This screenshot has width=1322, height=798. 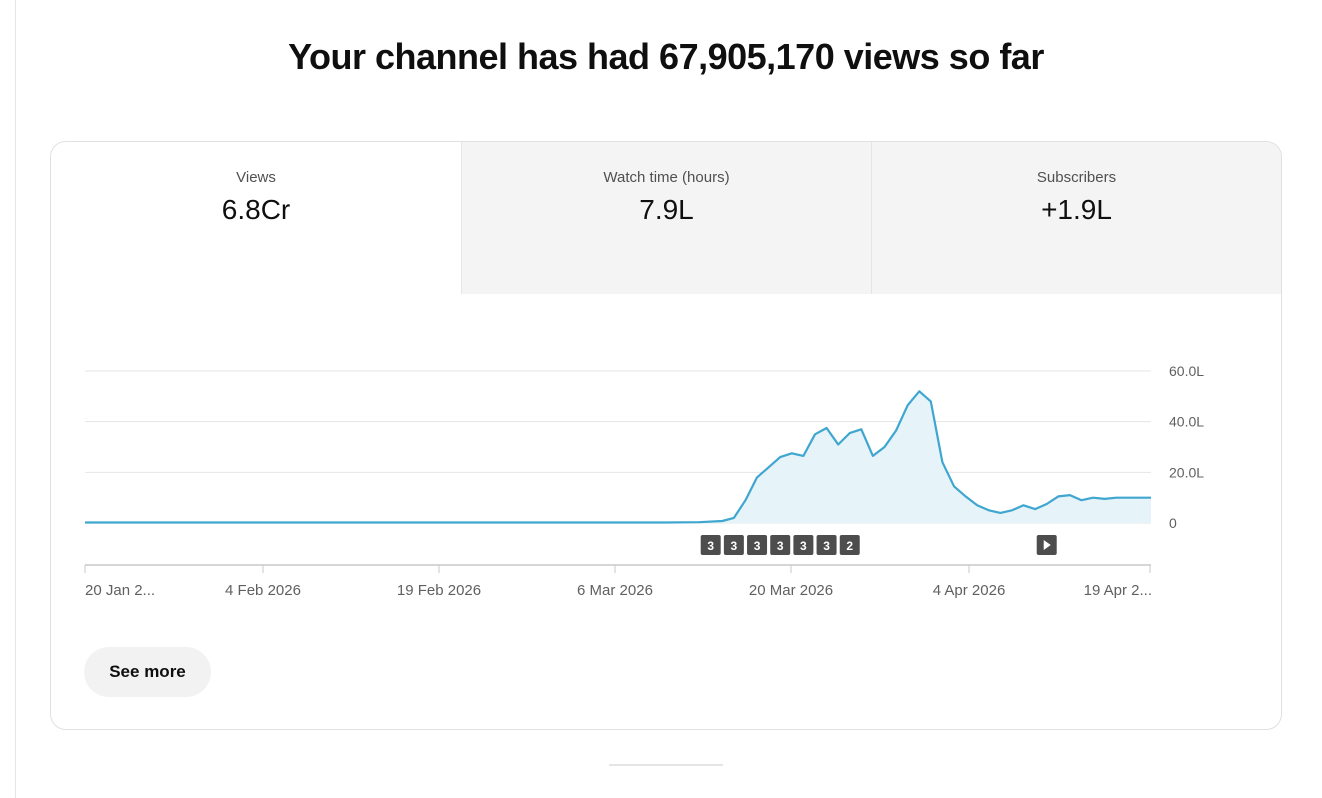 What do you see at coordinates (1186, 371) in the screenshot?
I see `y-tick-label: 60.0L` at bounding box center [1186, 371].